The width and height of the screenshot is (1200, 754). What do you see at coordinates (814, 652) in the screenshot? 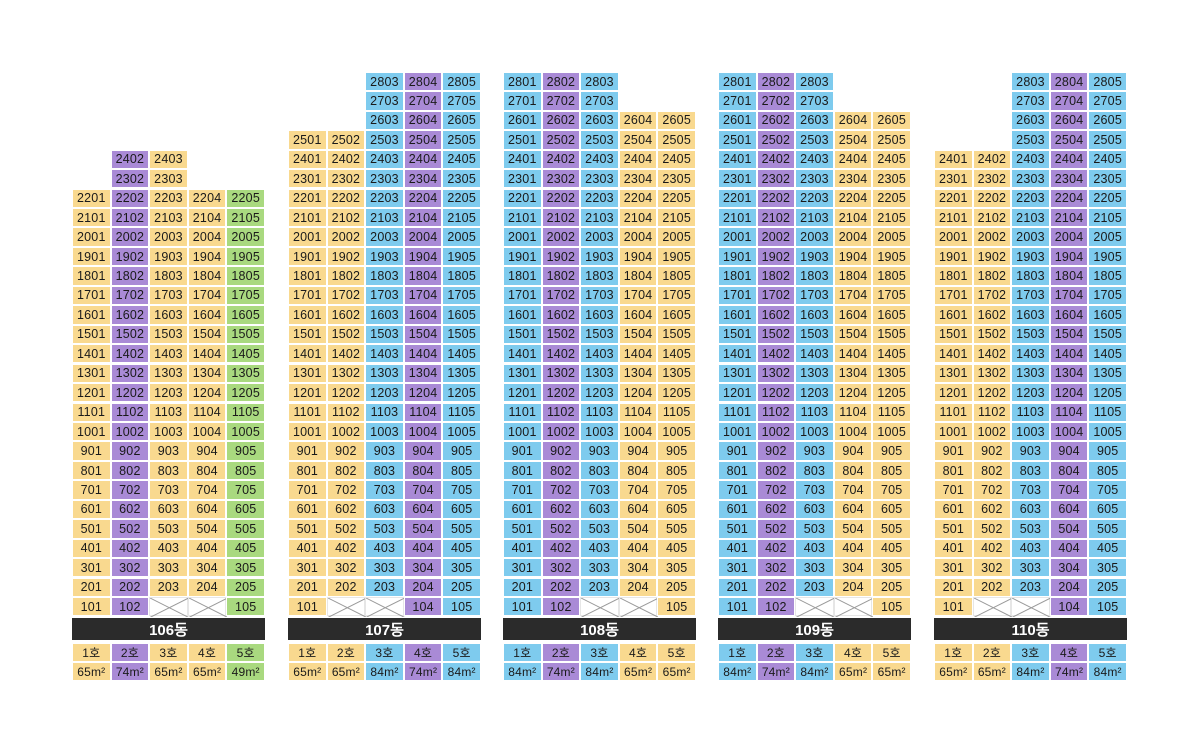
I see `line-label: 3호` at bounding box center [814, 652].